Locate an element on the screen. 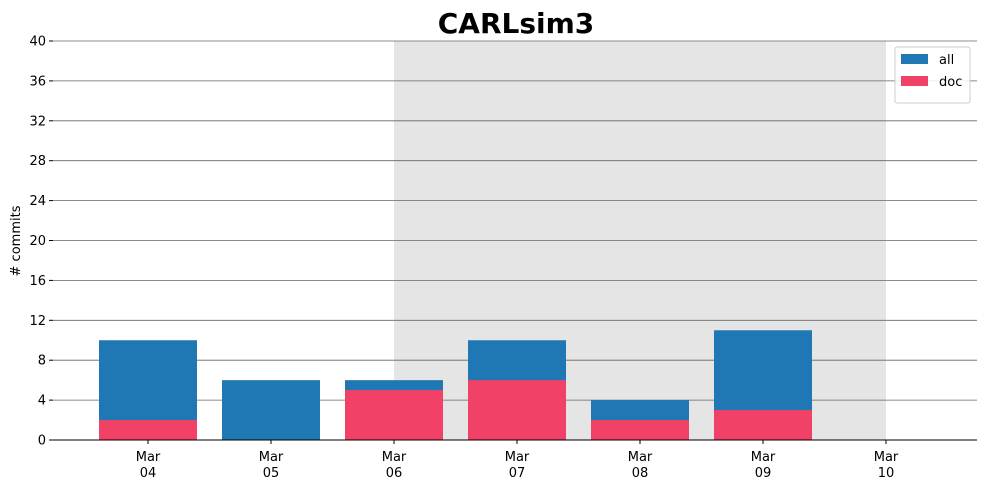 This screenshot has height=490, width=989. x-tick-label-day: 08 is located at coordinates (640, 473).